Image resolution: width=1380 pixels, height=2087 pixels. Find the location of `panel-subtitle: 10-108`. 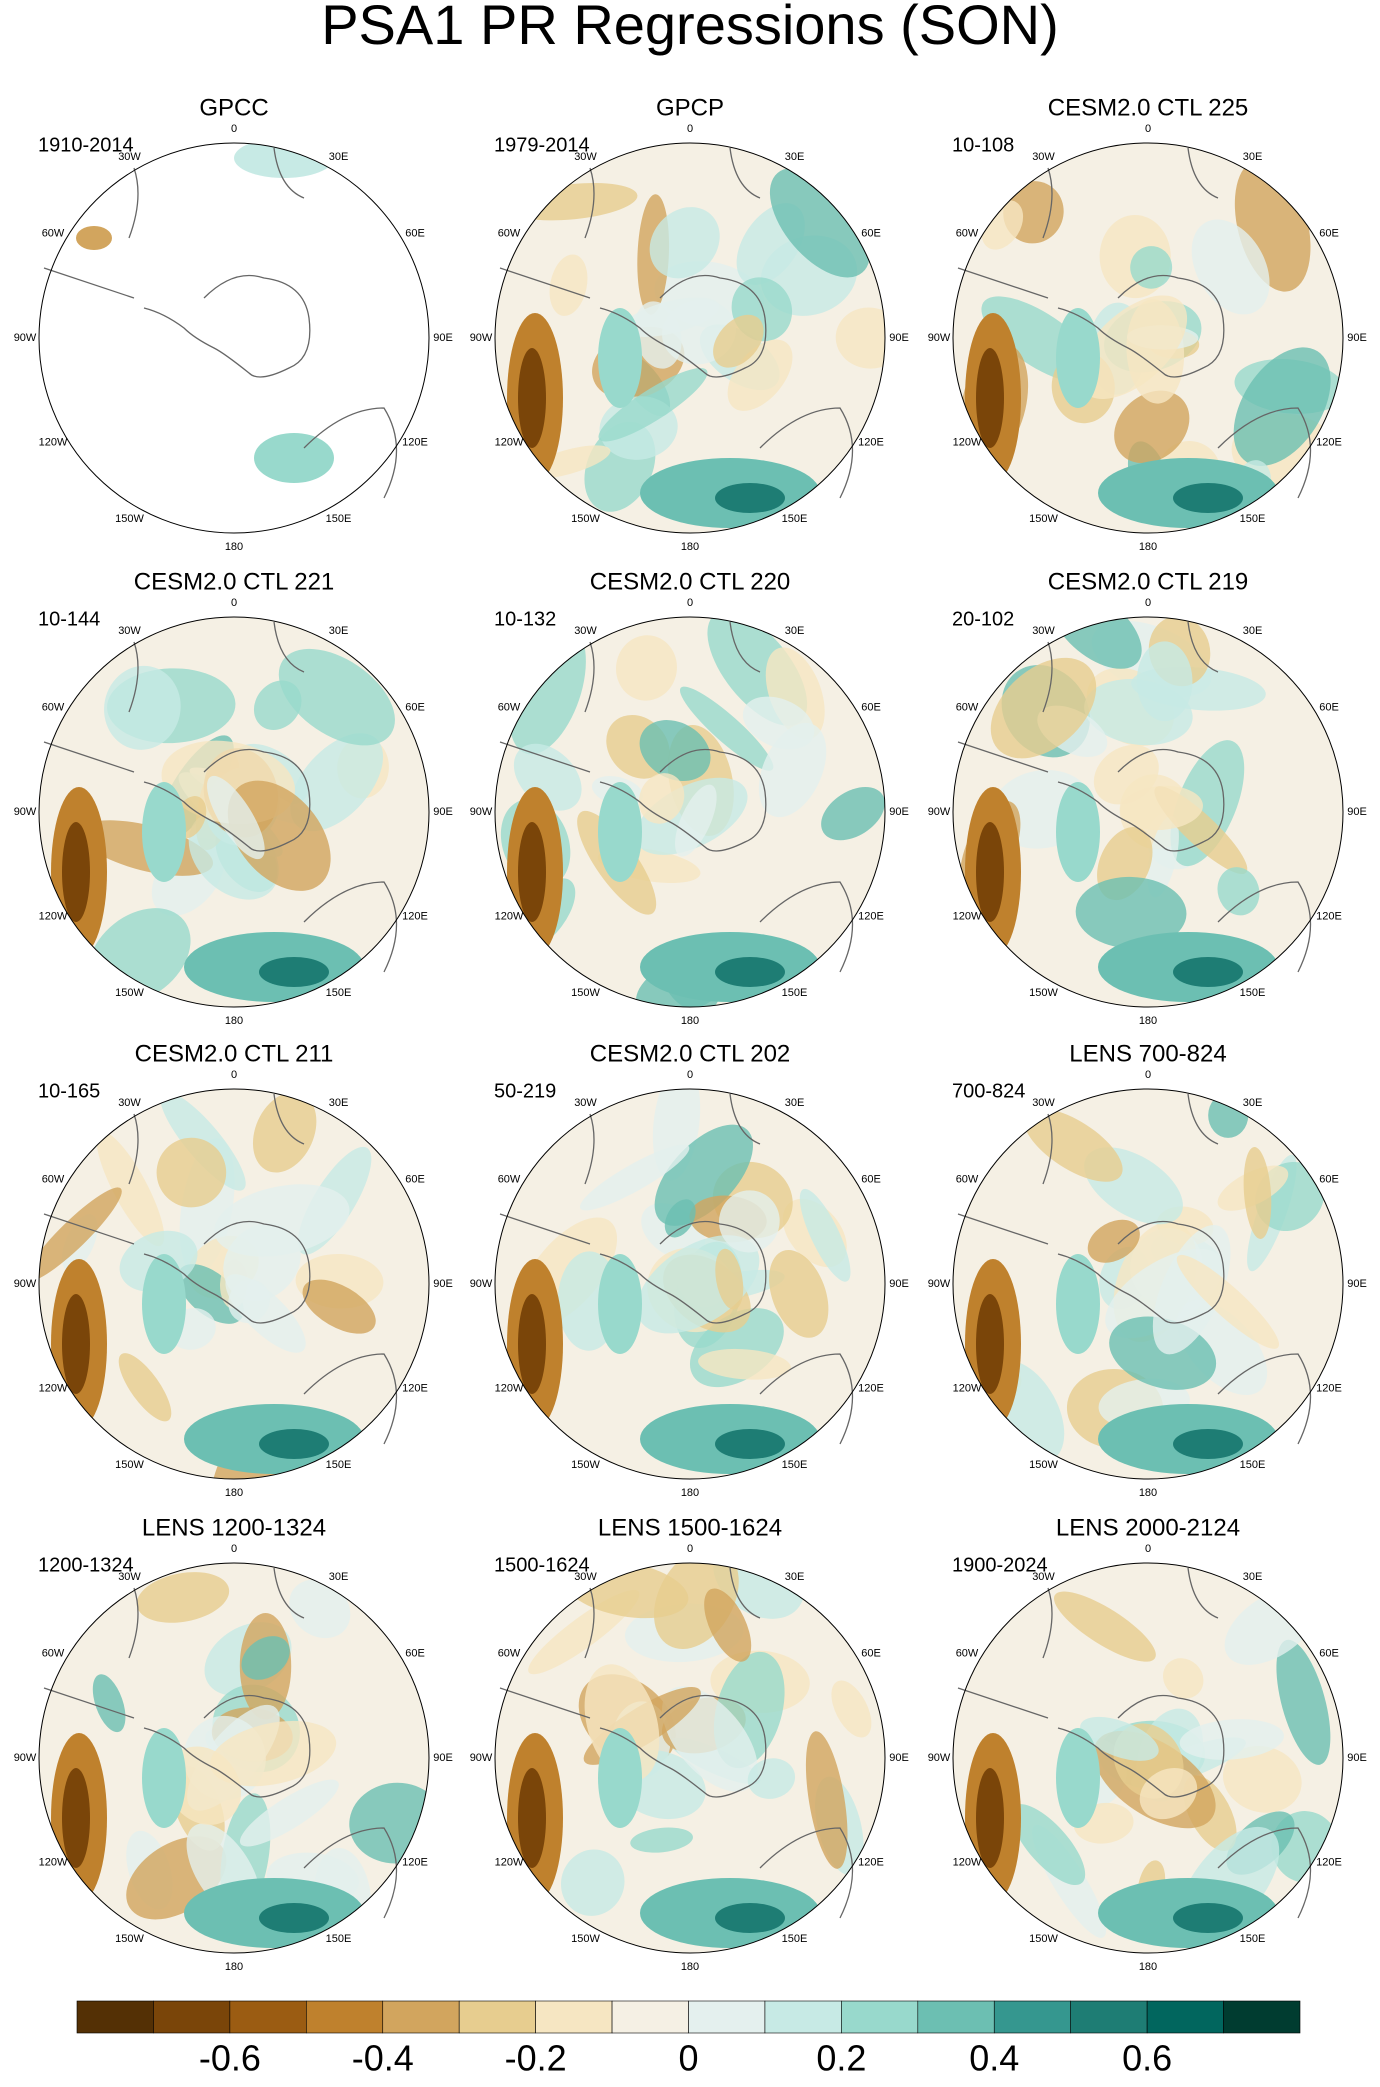

panel-subtitle: 10-108 is located at coordinates (983, 145).